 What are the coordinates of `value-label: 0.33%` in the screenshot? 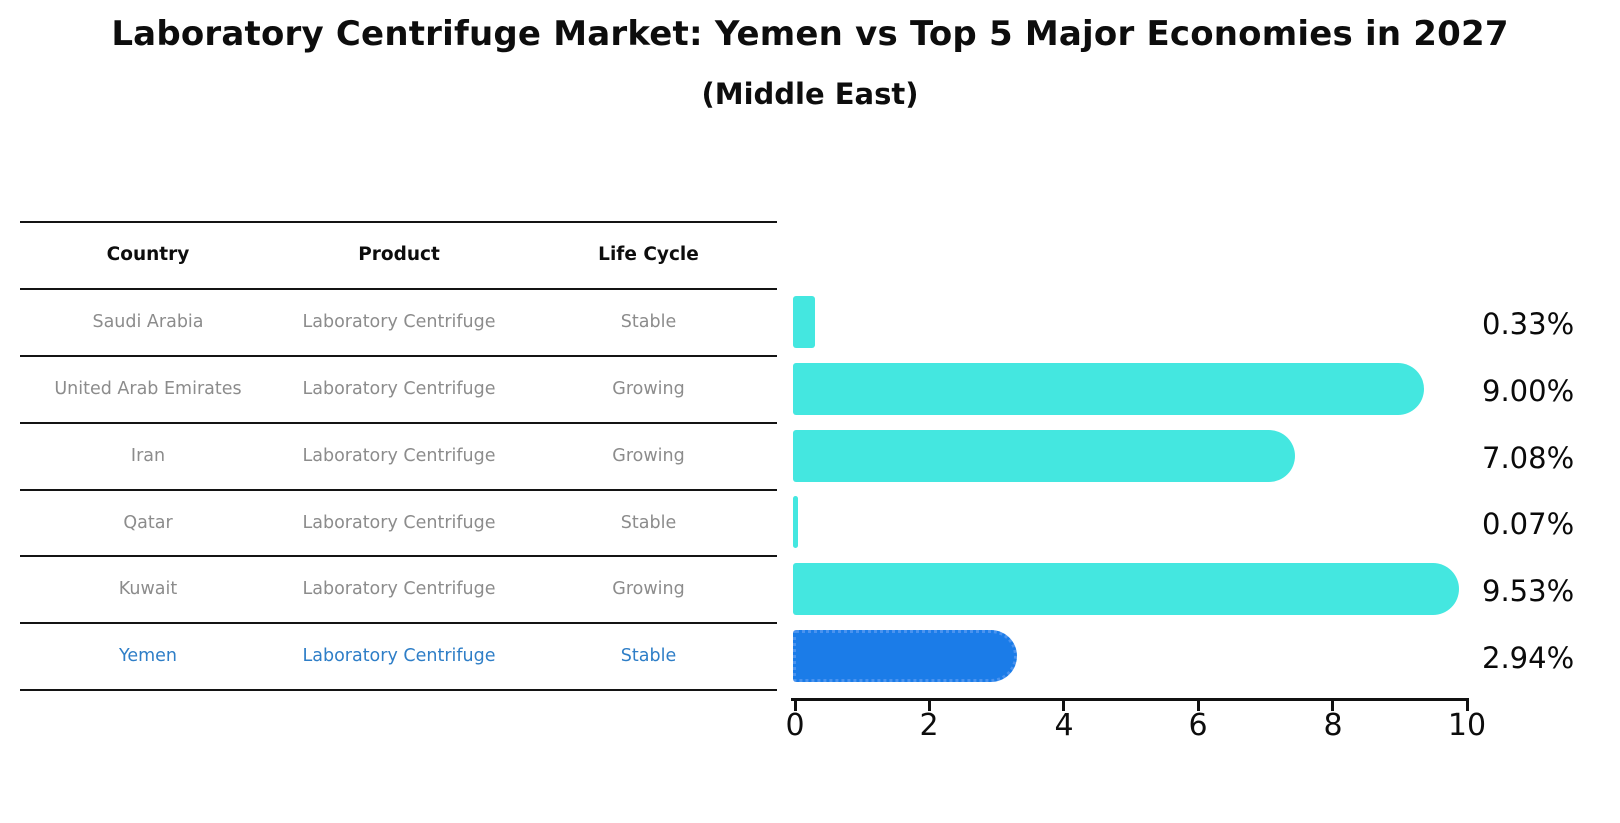 It's located at (1528, 324).